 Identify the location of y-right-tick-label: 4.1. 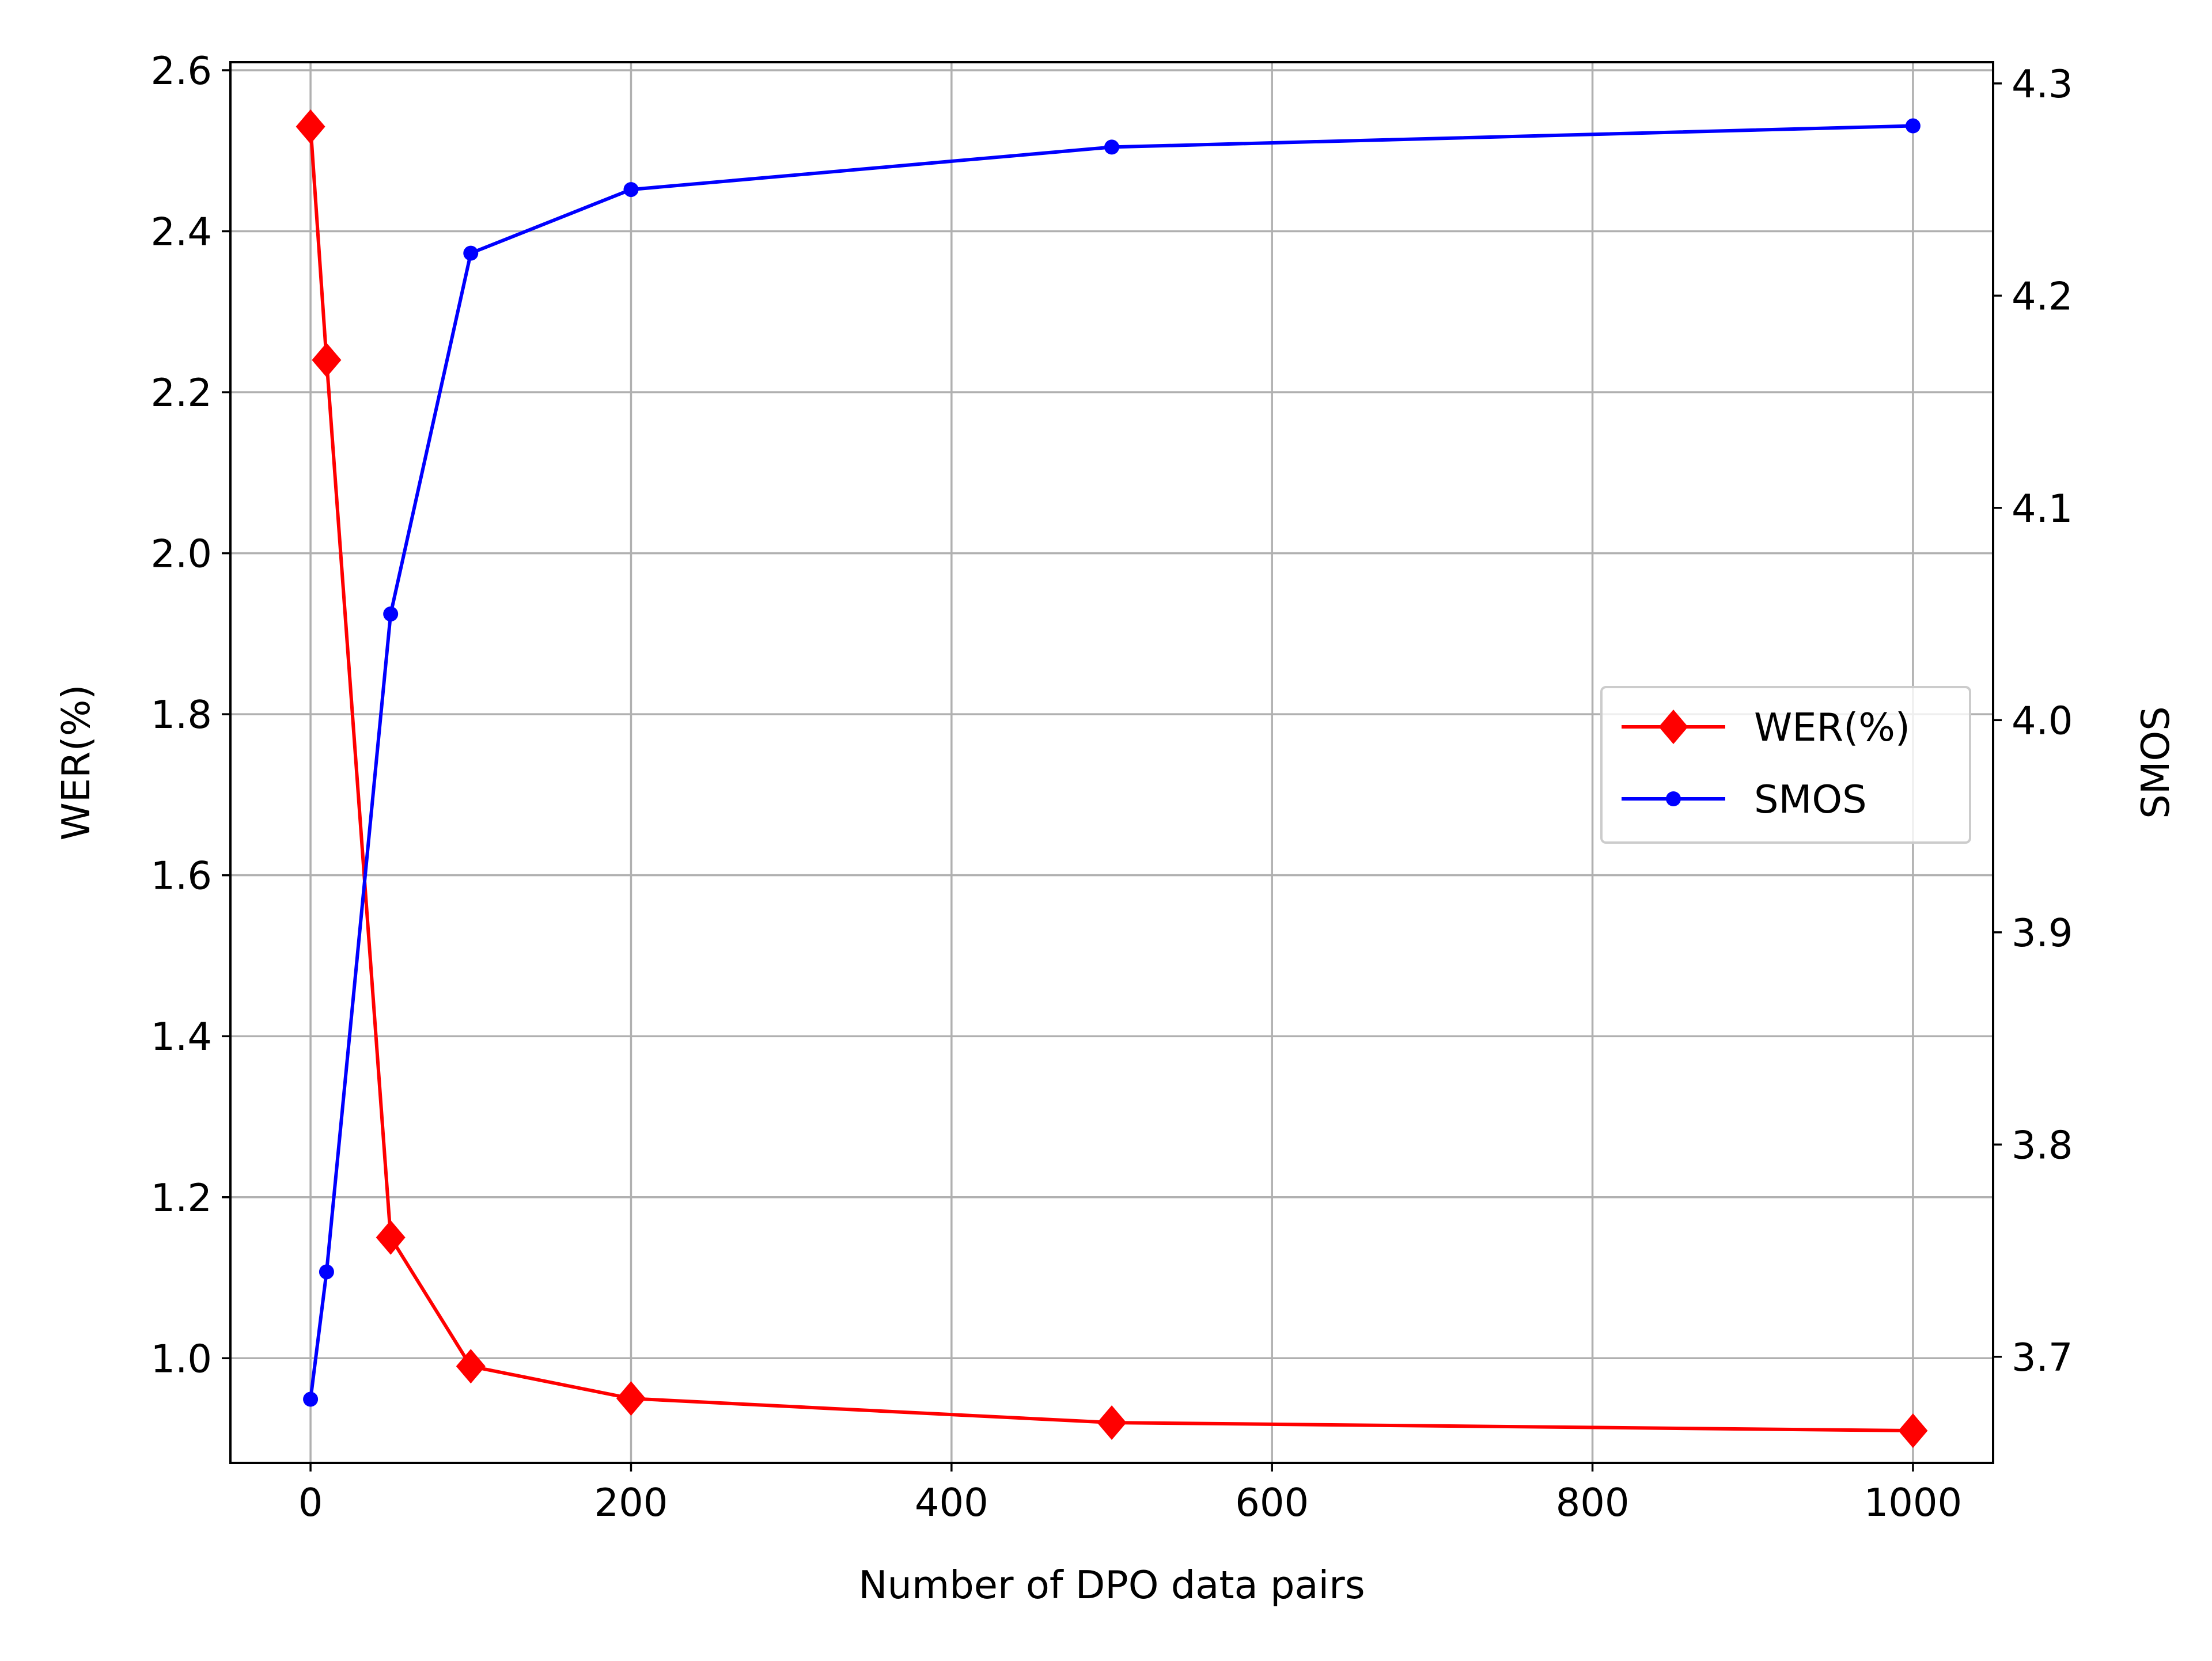
(2042, 508).